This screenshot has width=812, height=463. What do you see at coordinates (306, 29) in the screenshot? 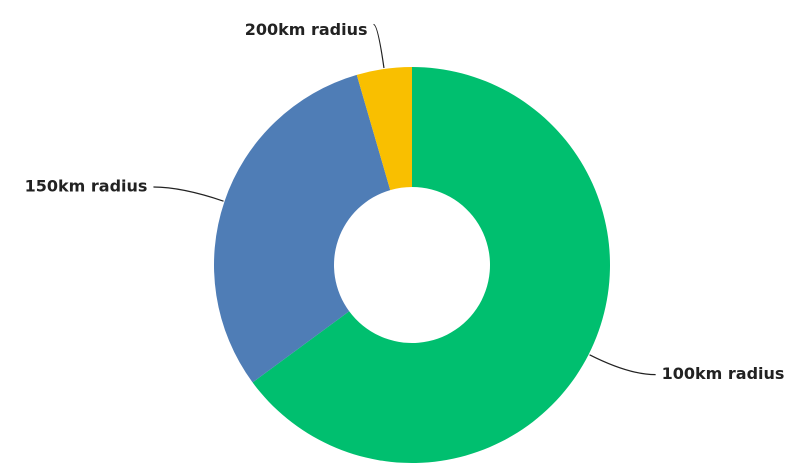
I see `slice-label: 200km radius` at bounding box center [306, 29].